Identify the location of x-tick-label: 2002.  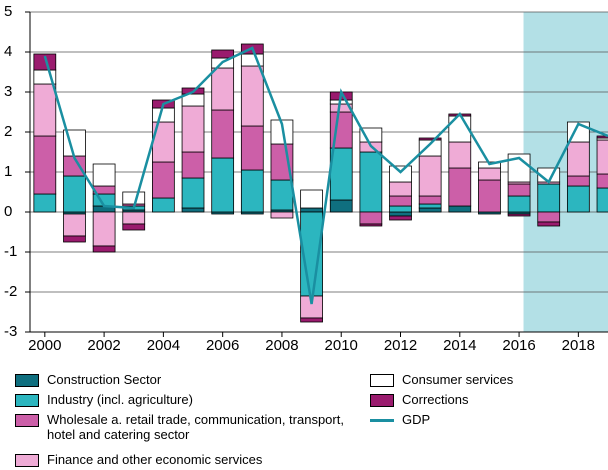
(103, 345).